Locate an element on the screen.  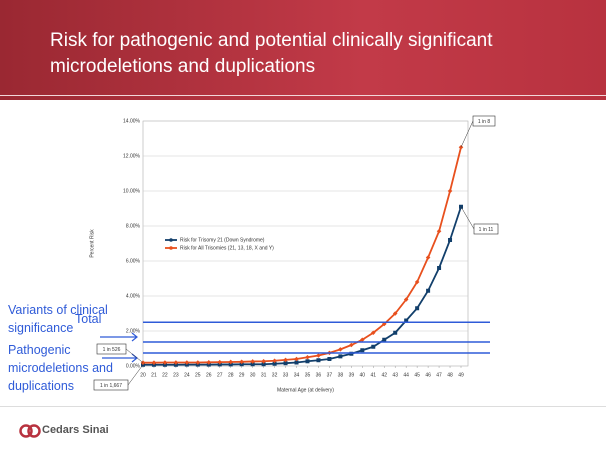
x-tick-label: 30 is located at coordinates (253, 375).